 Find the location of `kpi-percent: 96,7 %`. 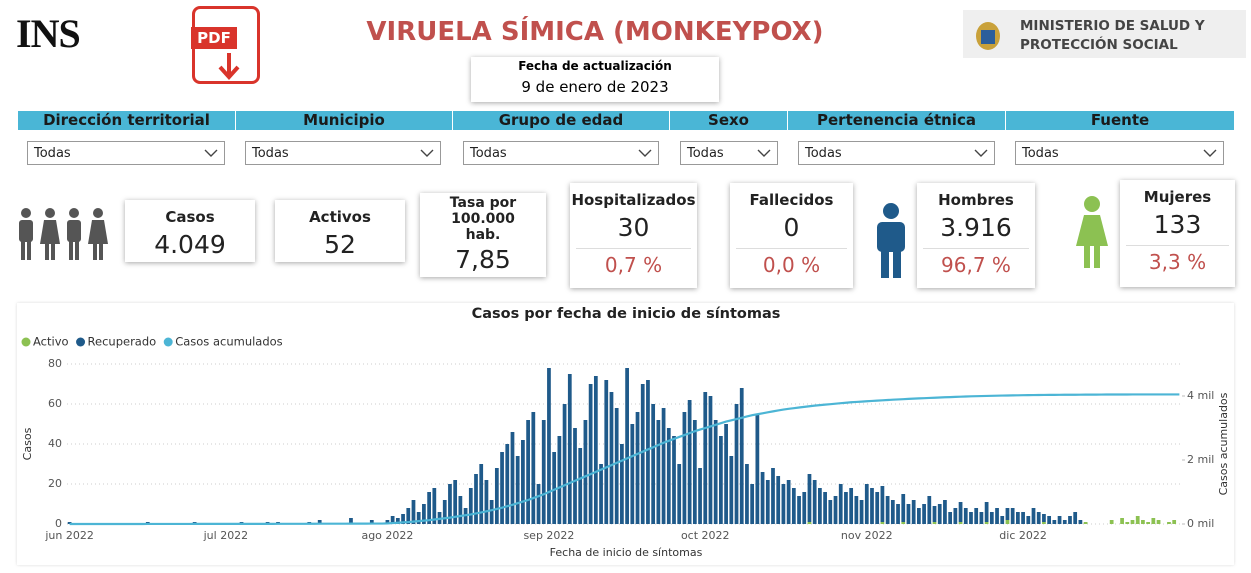

kpi-percent: 96,7 % is located at coordinates (976, 262).